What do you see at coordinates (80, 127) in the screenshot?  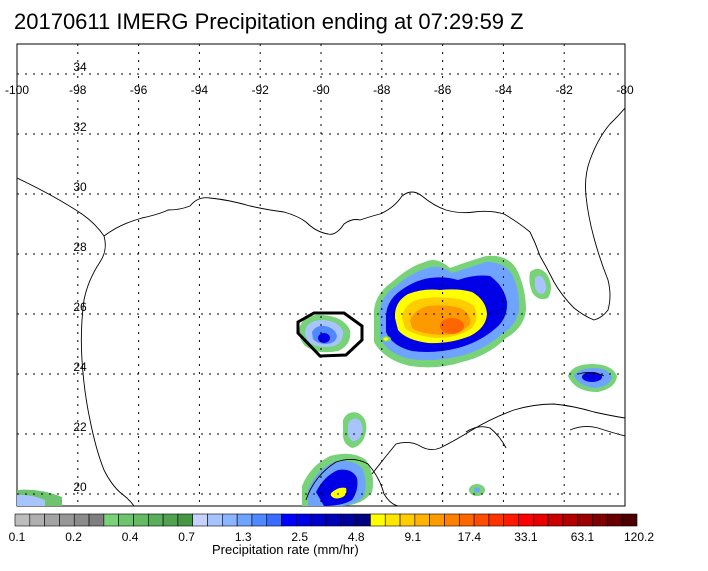 I see `lat-tick-label: 32` at bounding box center [80, 127].